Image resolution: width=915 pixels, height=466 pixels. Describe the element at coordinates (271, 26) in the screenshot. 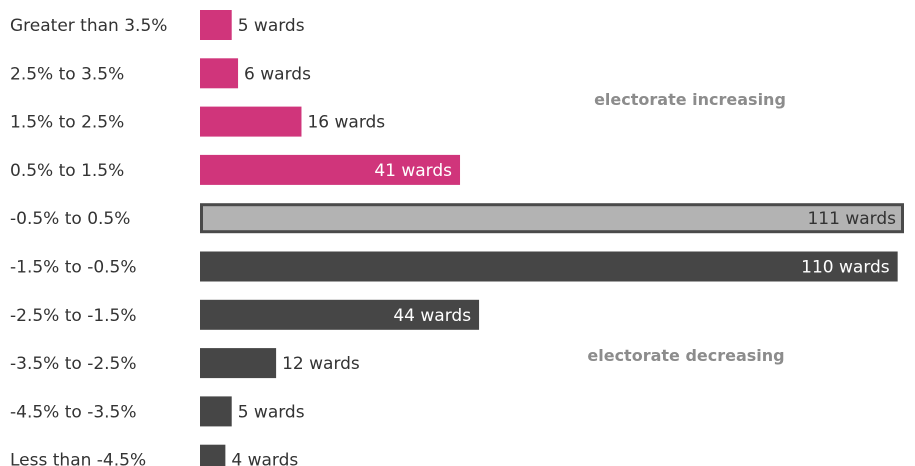

I see `value-label-greater-than-3-5pct: 5 wards` at that location.